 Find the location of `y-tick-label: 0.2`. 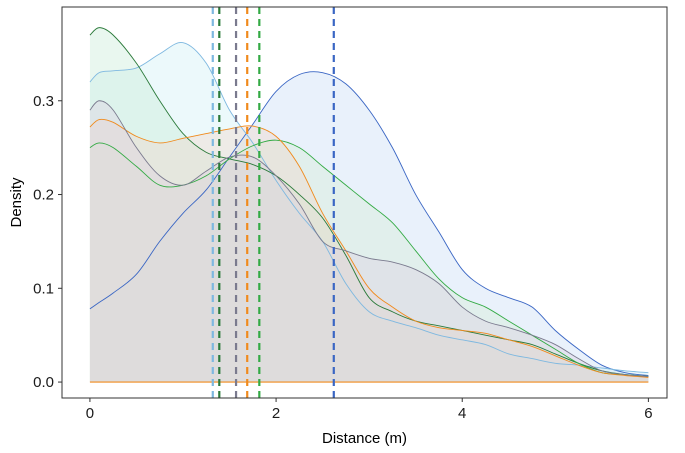

y-tick-label: 0.2 is located at coordinates (43, 195).